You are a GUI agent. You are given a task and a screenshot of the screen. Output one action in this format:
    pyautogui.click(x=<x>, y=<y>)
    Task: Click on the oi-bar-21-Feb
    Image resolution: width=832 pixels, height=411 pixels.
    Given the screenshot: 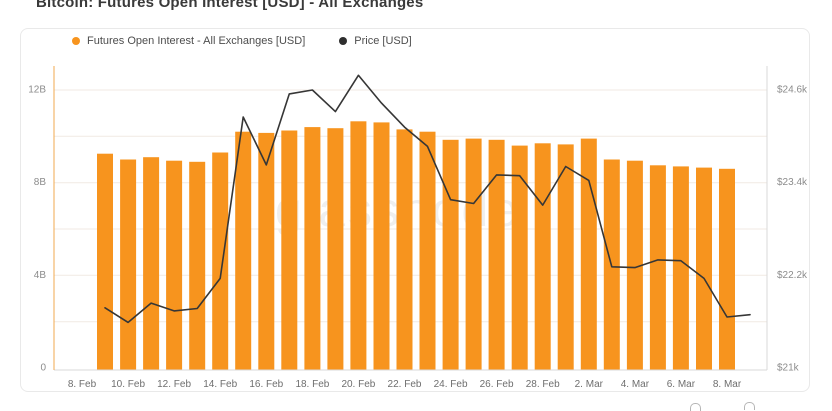 What is the action you would take?
    pyautogui.click(x=381, y=246)
    